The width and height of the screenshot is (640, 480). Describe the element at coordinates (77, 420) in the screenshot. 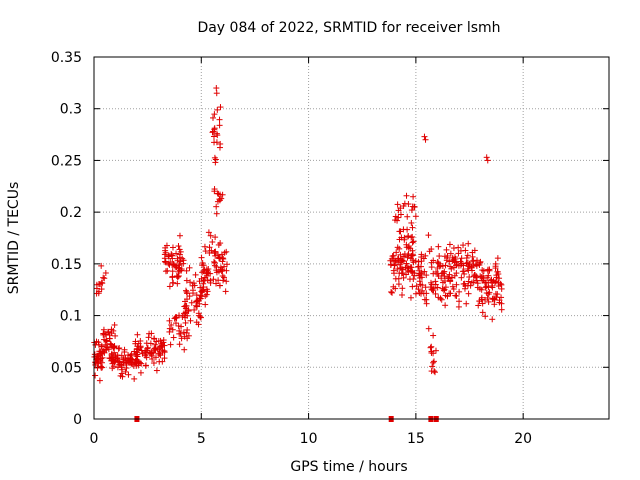

I see `y-tick-label: 0` at that location.